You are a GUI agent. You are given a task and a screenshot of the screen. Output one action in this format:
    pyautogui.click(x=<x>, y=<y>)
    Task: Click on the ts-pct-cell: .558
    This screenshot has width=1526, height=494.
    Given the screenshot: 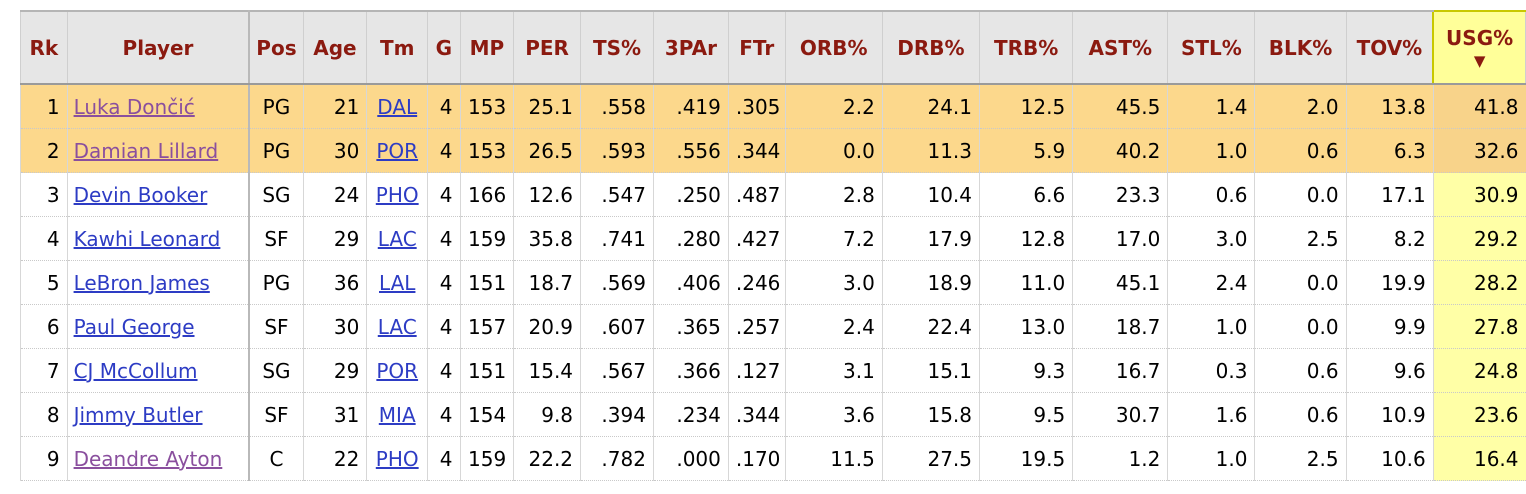 What is the action you would take?
    pyautogui.click(x=617, y=106)
    